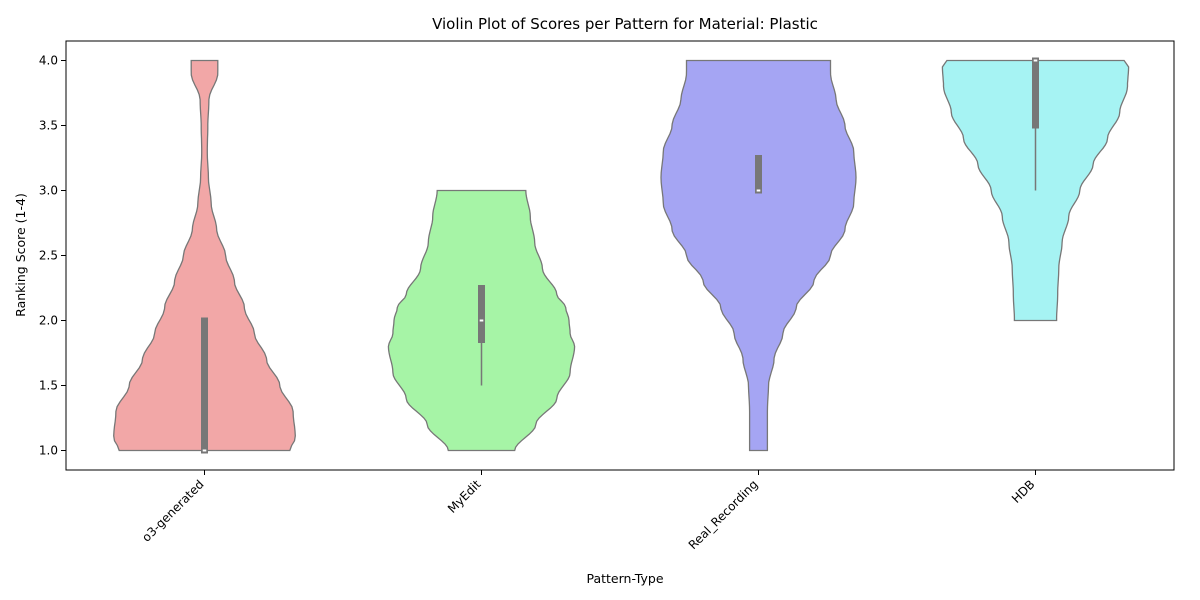 The width and height of the screenshot is (1200, 600). I want to click on x-tick-label: MyEdit, so click(464, 496).